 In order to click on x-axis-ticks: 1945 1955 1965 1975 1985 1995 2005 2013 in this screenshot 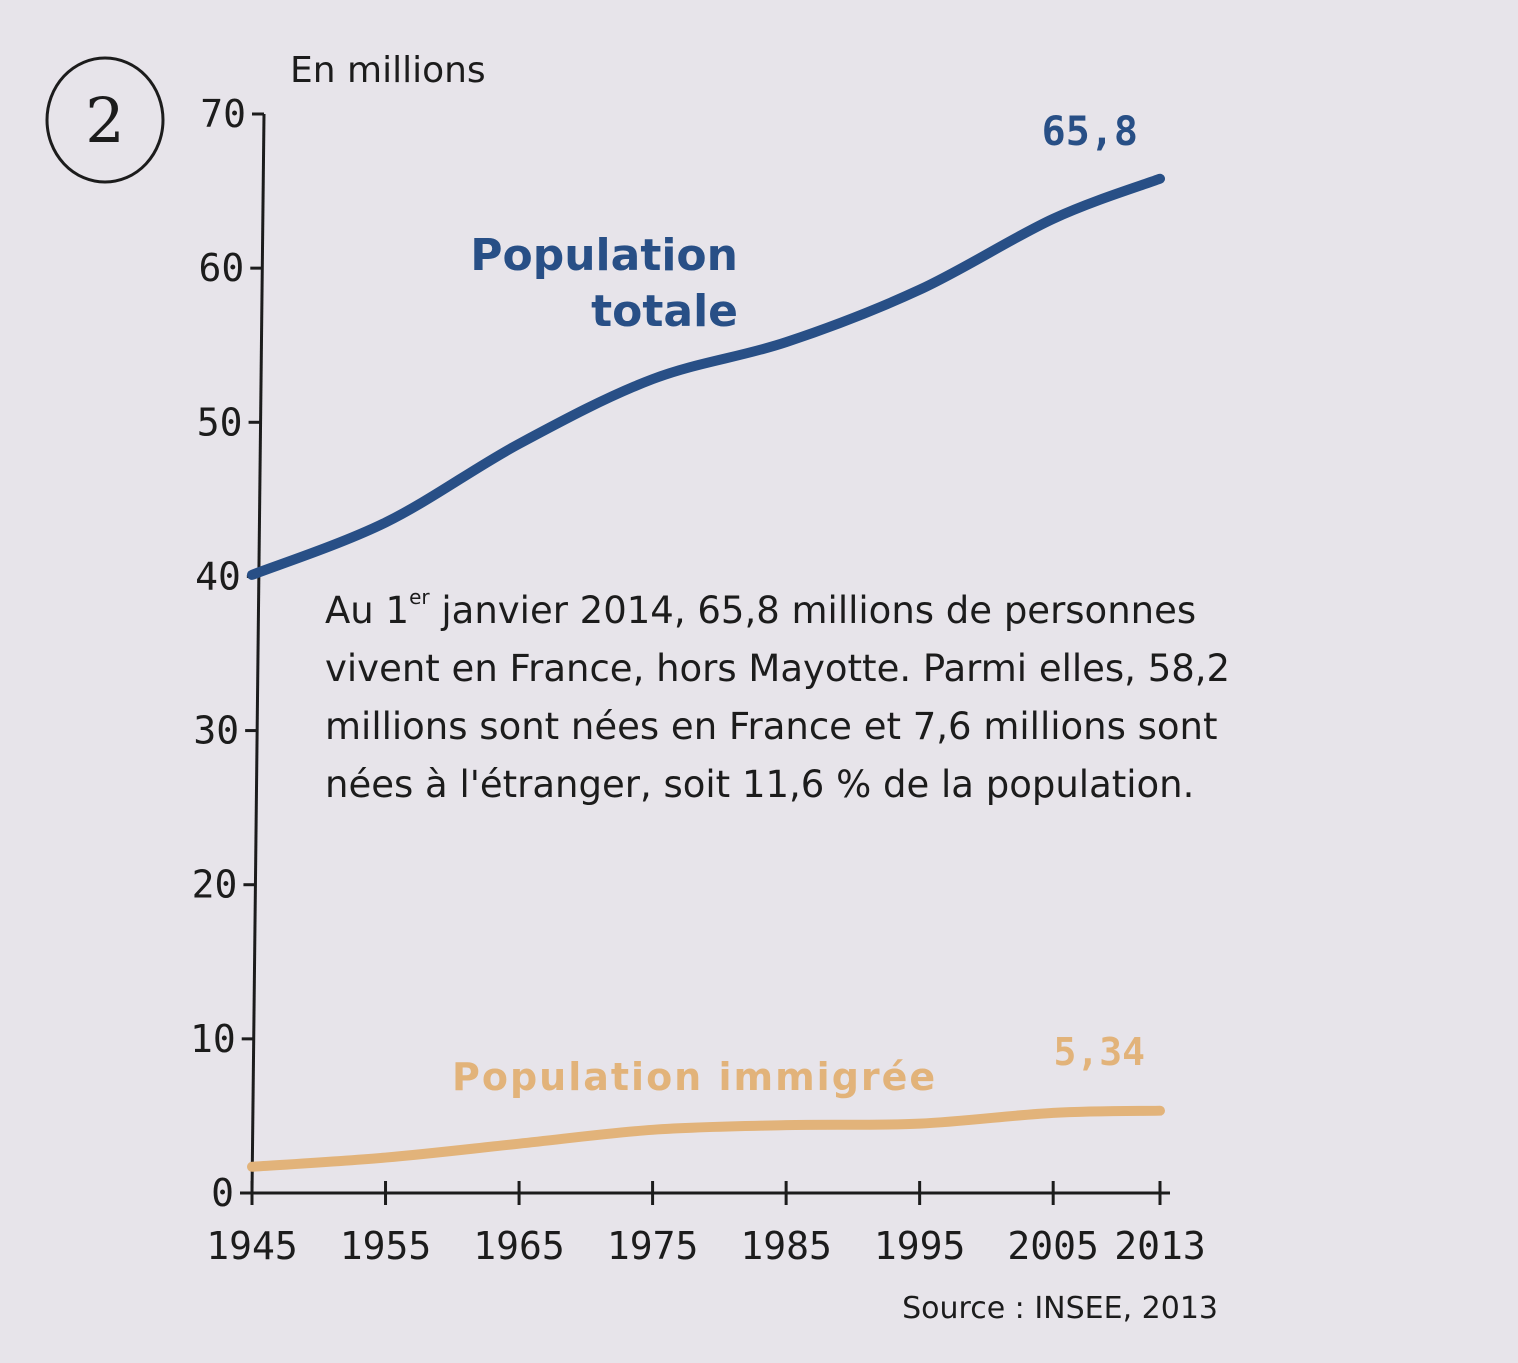, I will do `click(706, 1224)`.